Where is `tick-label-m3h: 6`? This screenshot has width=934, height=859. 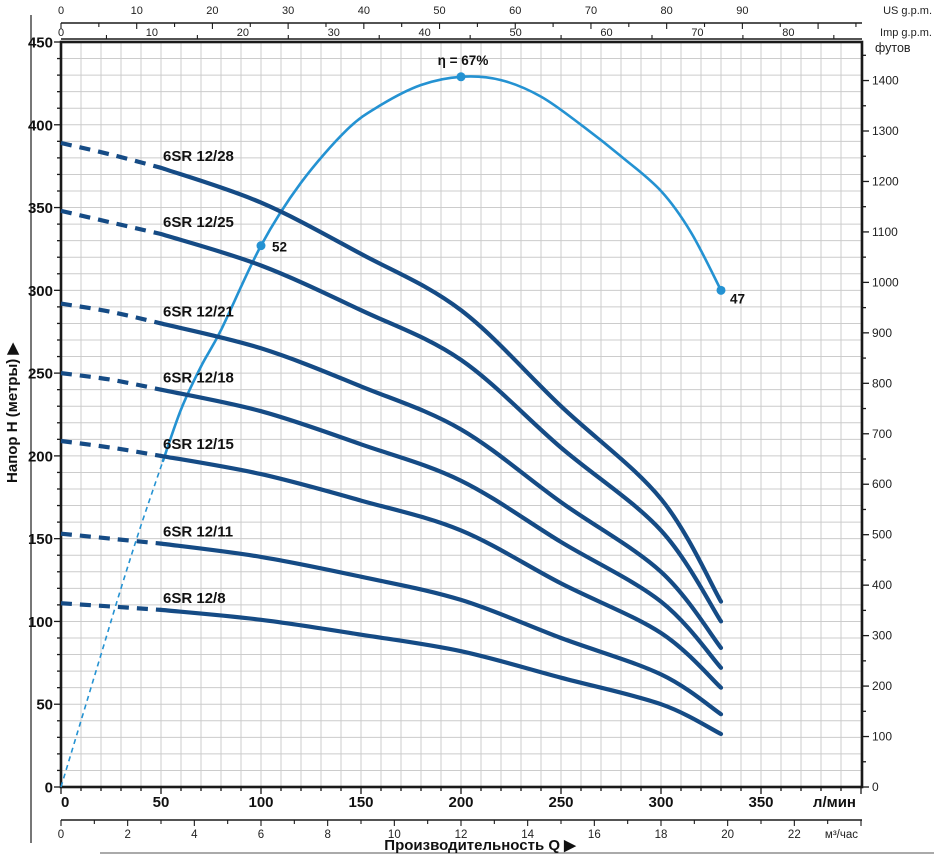 tick-label-m3h: 6 is located at coordinates (261, 835).